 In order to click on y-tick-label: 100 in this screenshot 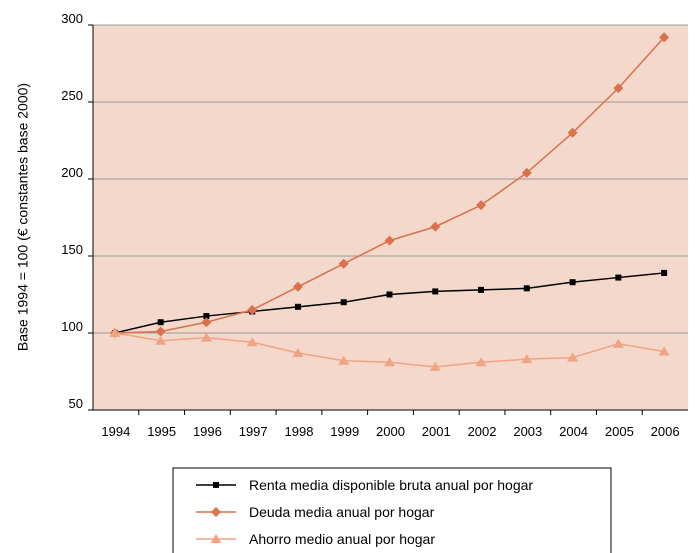, I will do `click(72, 326)`.